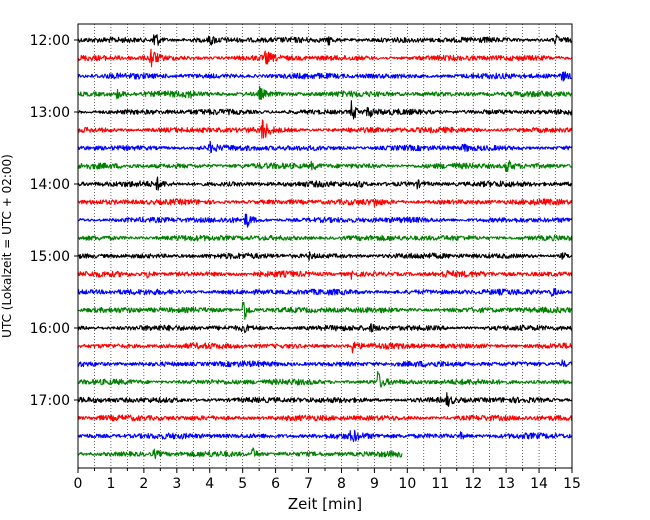 The image size is (650, 520). Describe the element at coordinates (7, 246) in the screenshot. I see `y-axis-label: UTC (Lokalzeit = UTC + 02:00)` at that location.